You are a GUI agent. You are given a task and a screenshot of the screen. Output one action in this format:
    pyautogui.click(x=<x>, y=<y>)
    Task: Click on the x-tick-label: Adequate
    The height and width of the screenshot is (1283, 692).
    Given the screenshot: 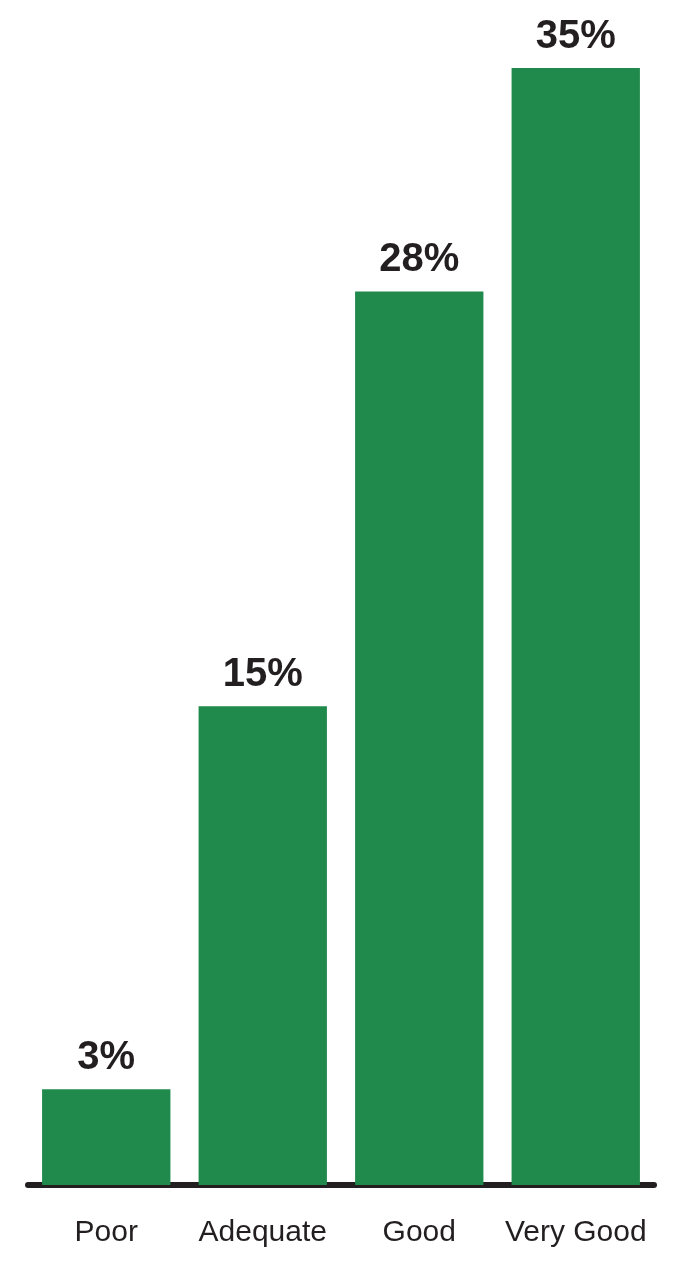 What is the action you would take?
    pyautogui.click(x=262, y=1230)
    